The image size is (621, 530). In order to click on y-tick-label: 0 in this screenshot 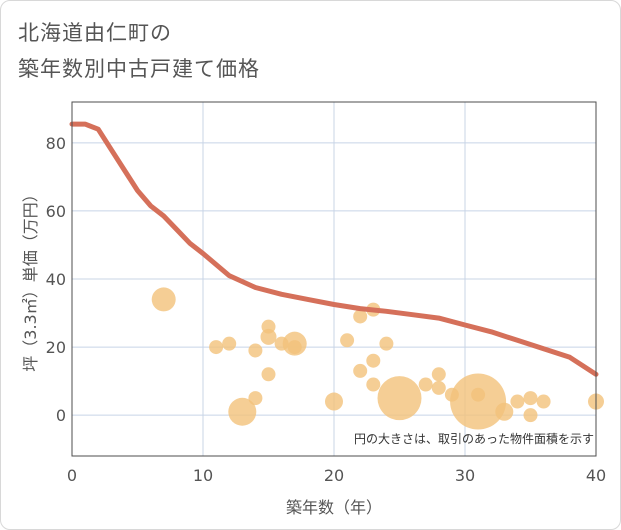, I will do `click(61, 415)`.